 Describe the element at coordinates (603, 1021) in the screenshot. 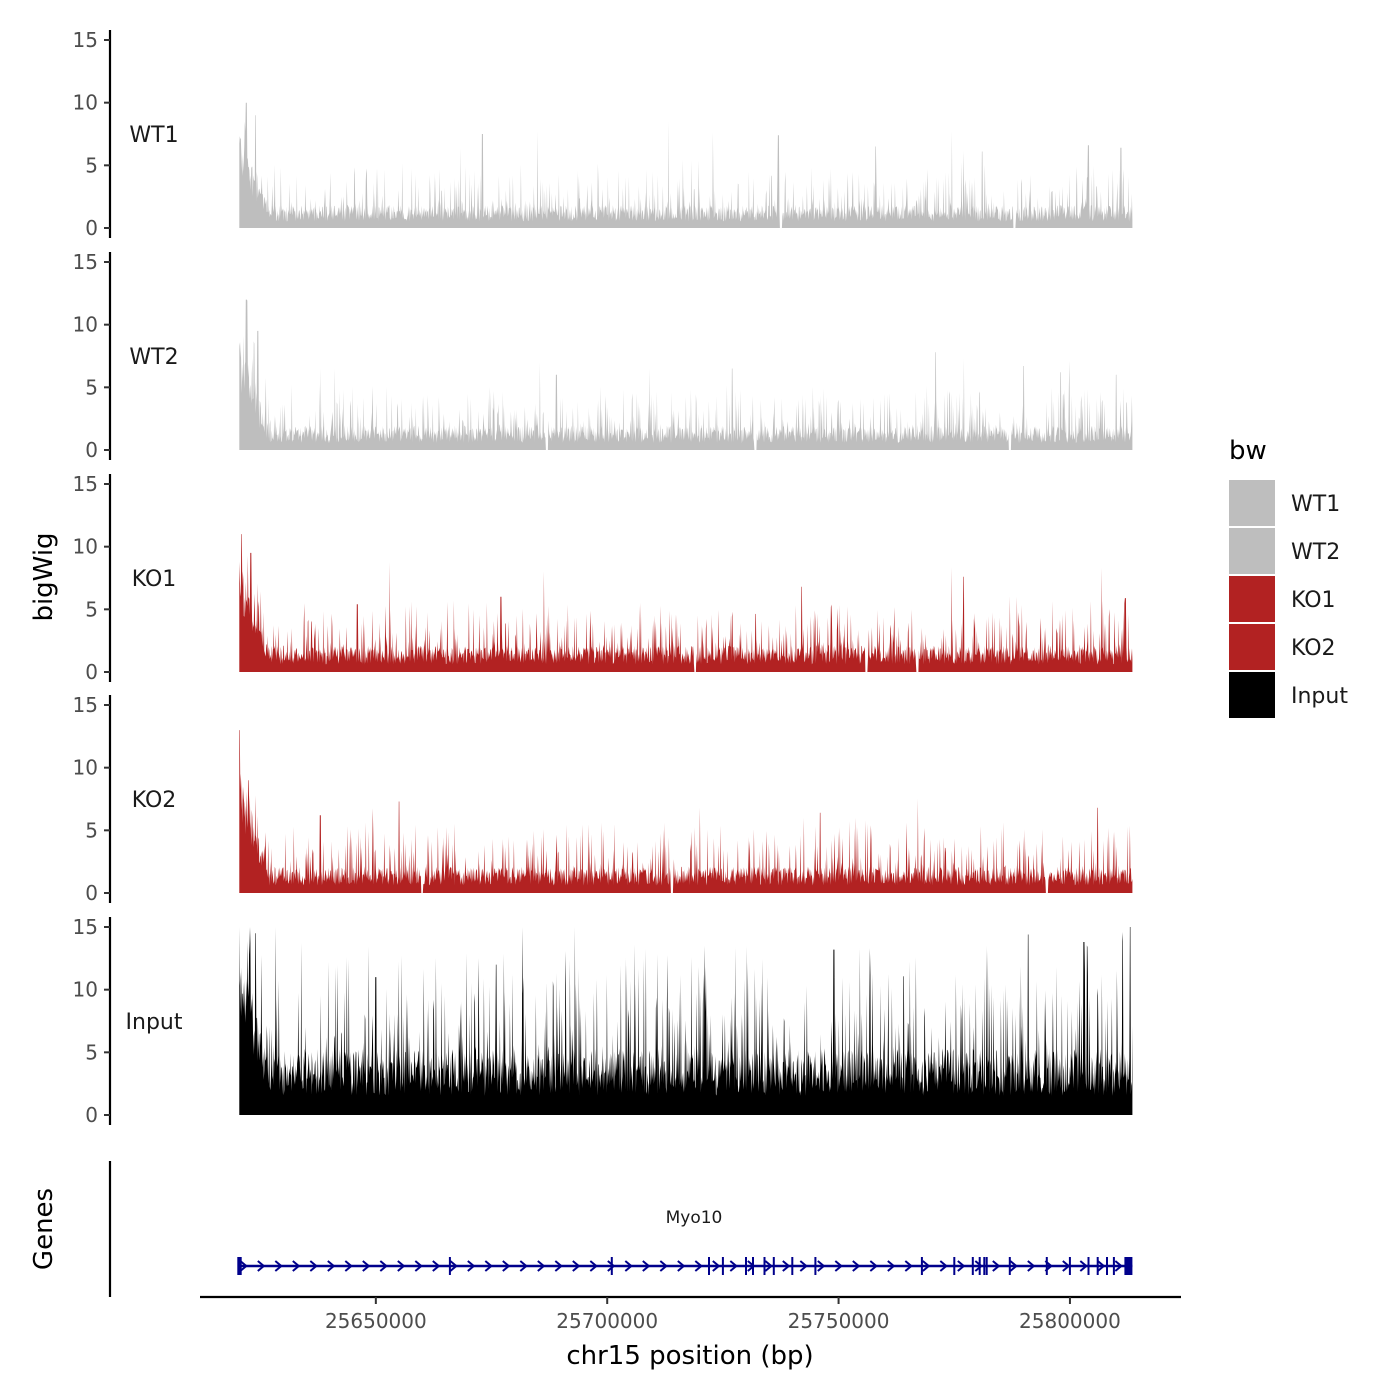

I see `track-input: 0 5 10 15 Input` at that location.